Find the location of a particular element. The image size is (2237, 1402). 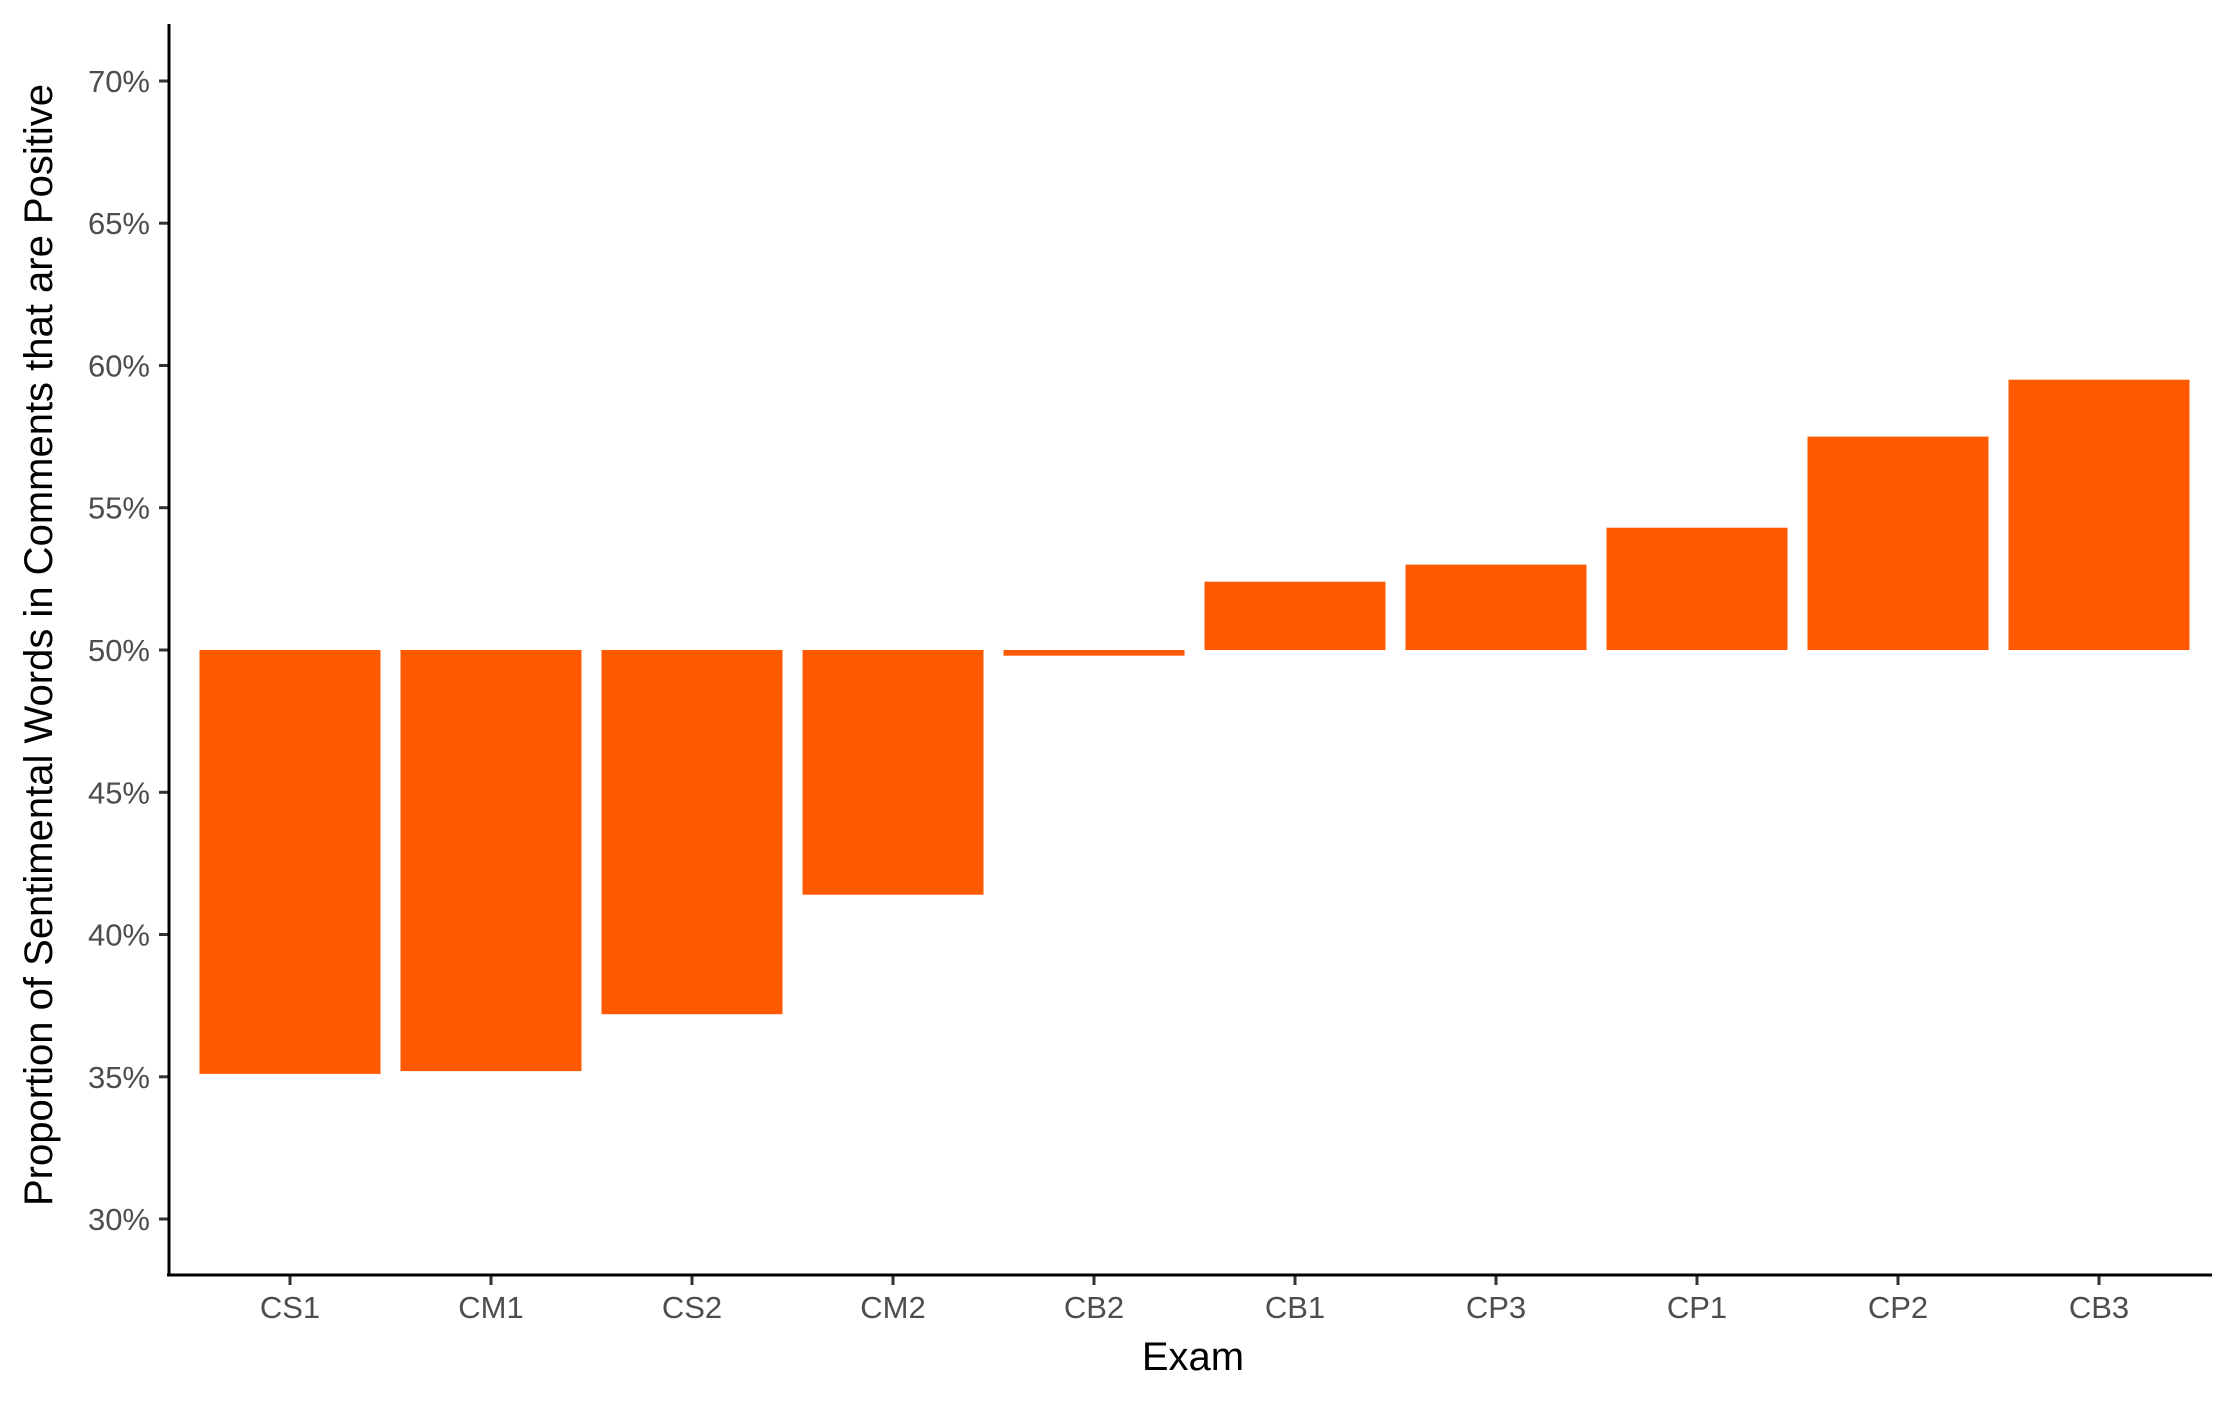

y-axis-ticks: 30% 35% 40% 45% 50% 55% 60% 65% 70% is located at coordinates (128, 650).